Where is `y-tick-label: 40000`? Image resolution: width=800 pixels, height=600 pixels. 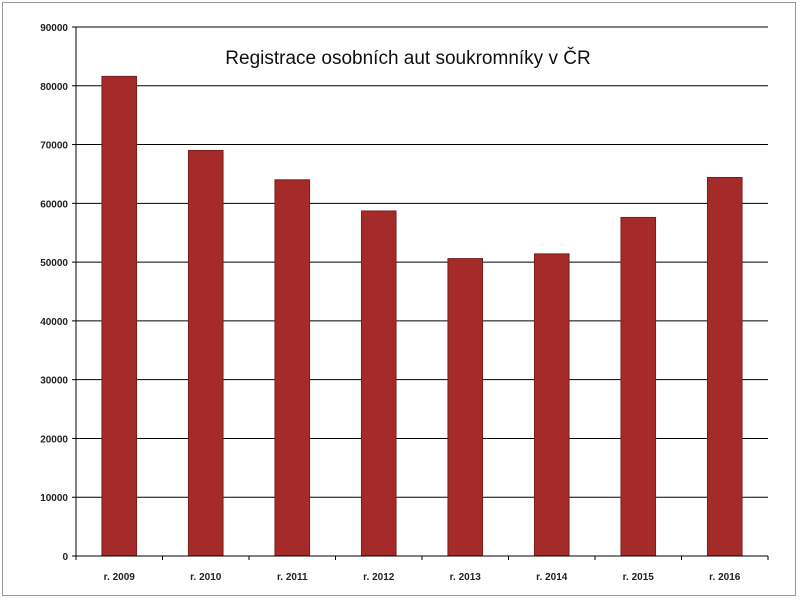
y-tick-label: 40000 is located at coordinates (54, 322).